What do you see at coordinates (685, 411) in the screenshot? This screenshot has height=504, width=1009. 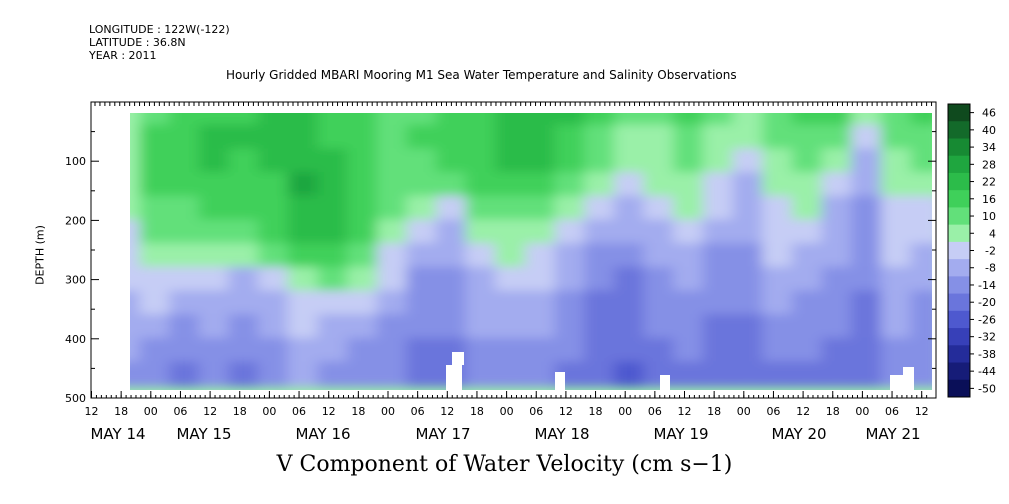 I see `x-hour-label: 12` at bounding box center [685, 411].